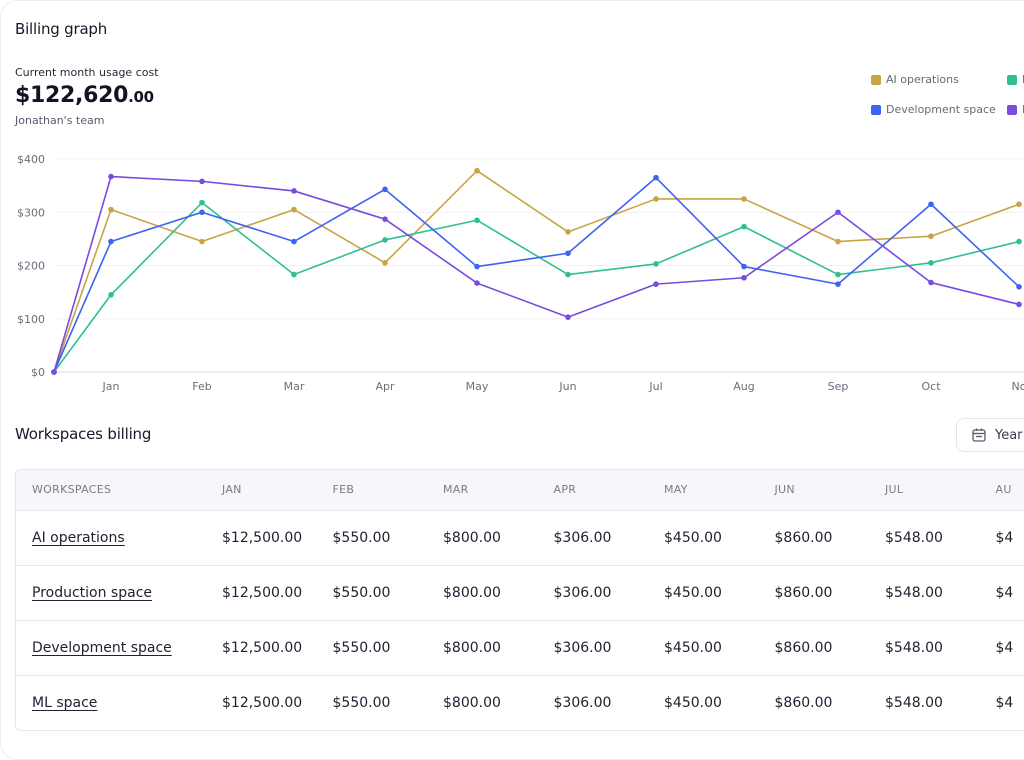 The image size is (1024, 760). I want to click on legend-item-development-space: Development space, so click(933, 109).